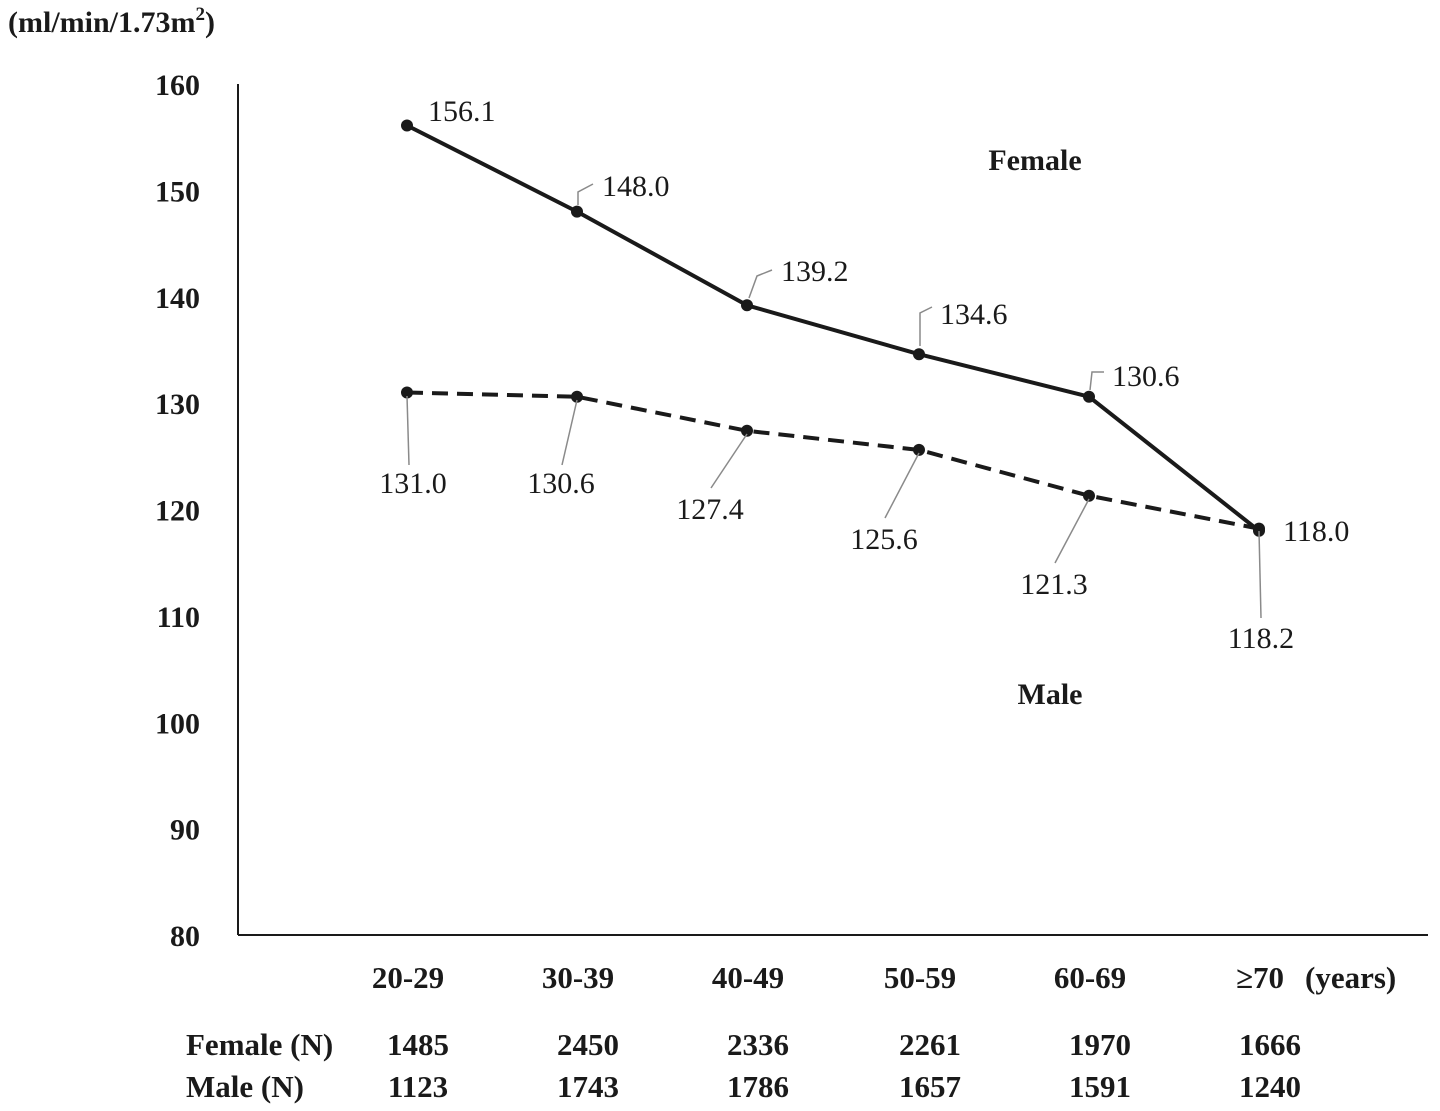 Image resolution: width=1440 pixels, height=1111 pixels. Describe the element at coordinates (178, 617) in the screenshot. I see `y-tick-label: 110` at that location.